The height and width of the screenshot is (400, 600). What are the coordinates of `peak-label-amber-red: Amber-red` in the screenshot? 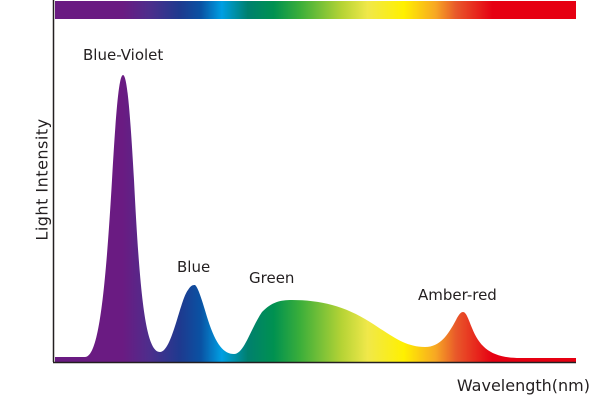 It's located at (457, 295).